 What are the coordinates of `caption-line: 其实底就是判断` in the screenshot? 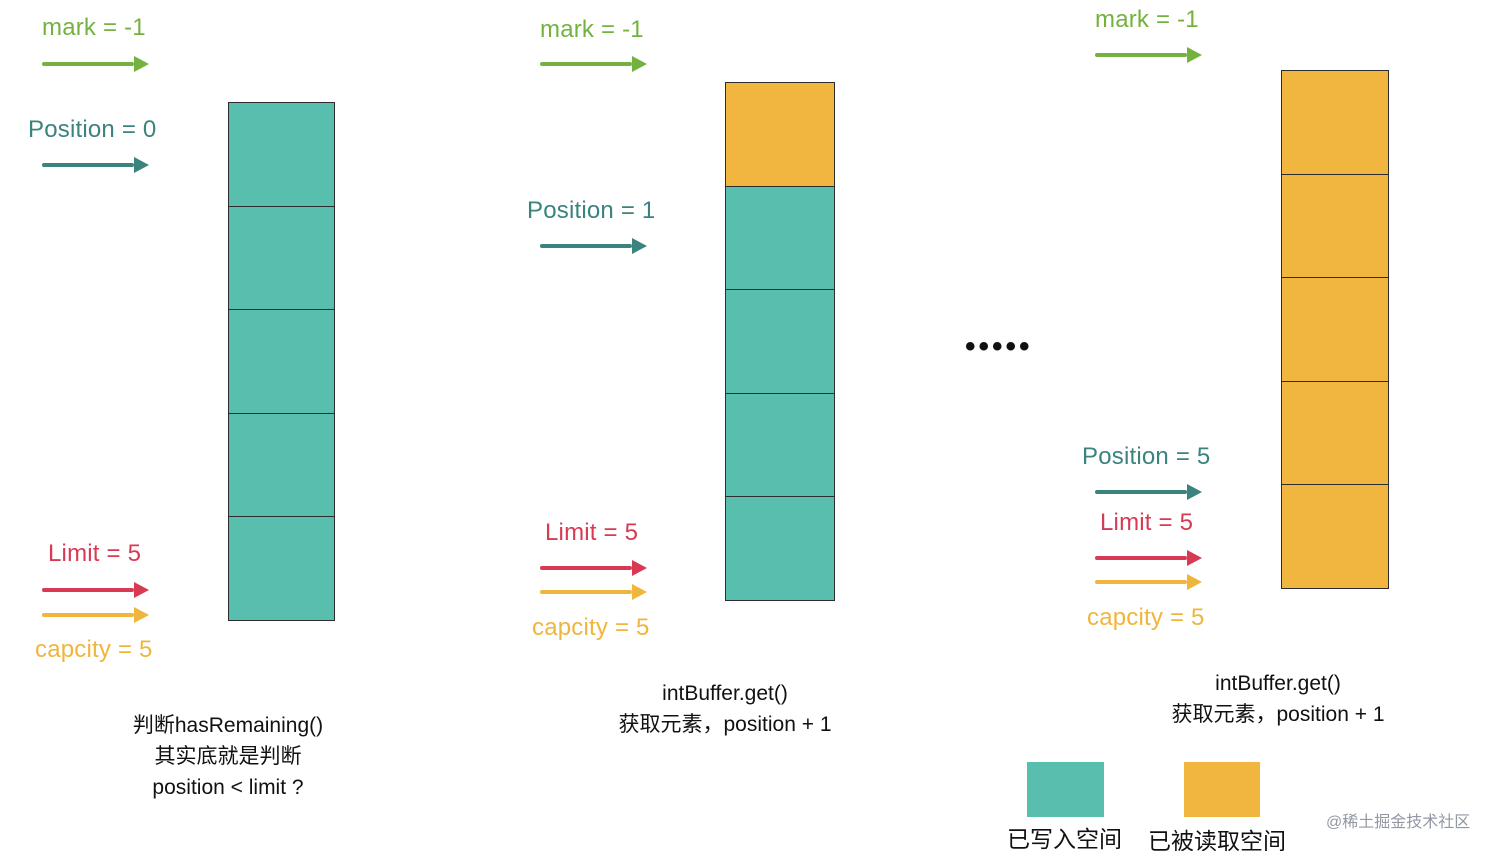 It's located at (228, 756).